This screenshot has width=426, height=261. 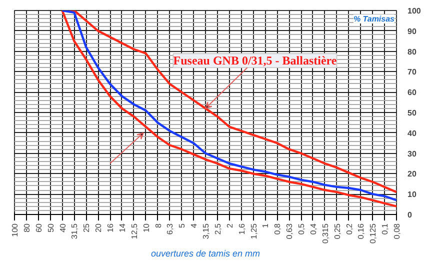 What do you see at coordinates (412, 51) in the screenshot?
I see `y-tick-label: 80` at bounding box center [412, 51].